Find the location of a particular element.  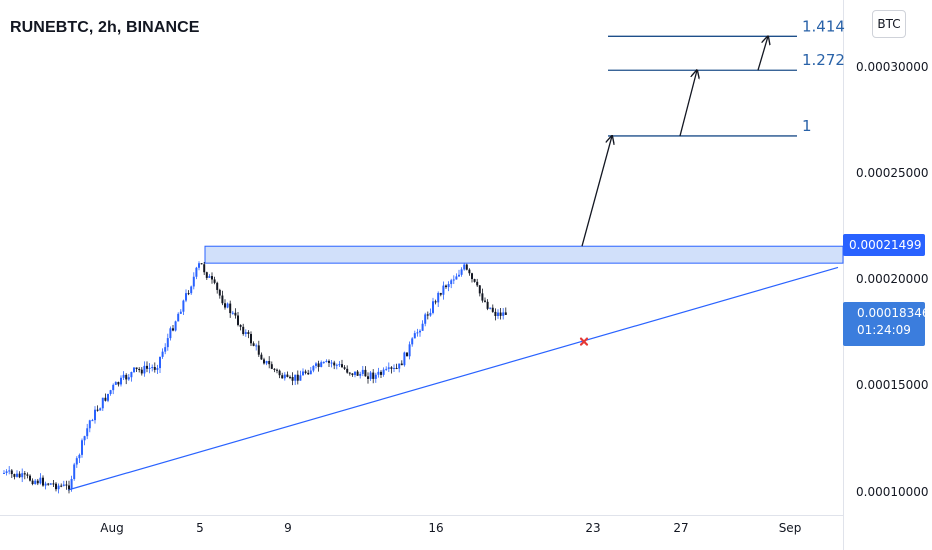

invalidation-marker is located at coordinates (584, 341).